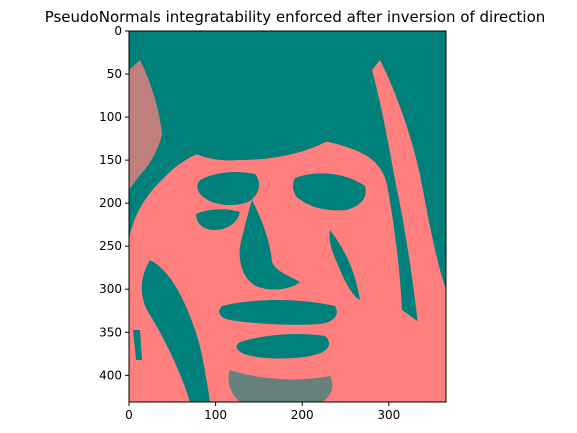 The width and height of the screenshot is (577, 433). I want to click on left-cheek-shadow, so click(175, 331).